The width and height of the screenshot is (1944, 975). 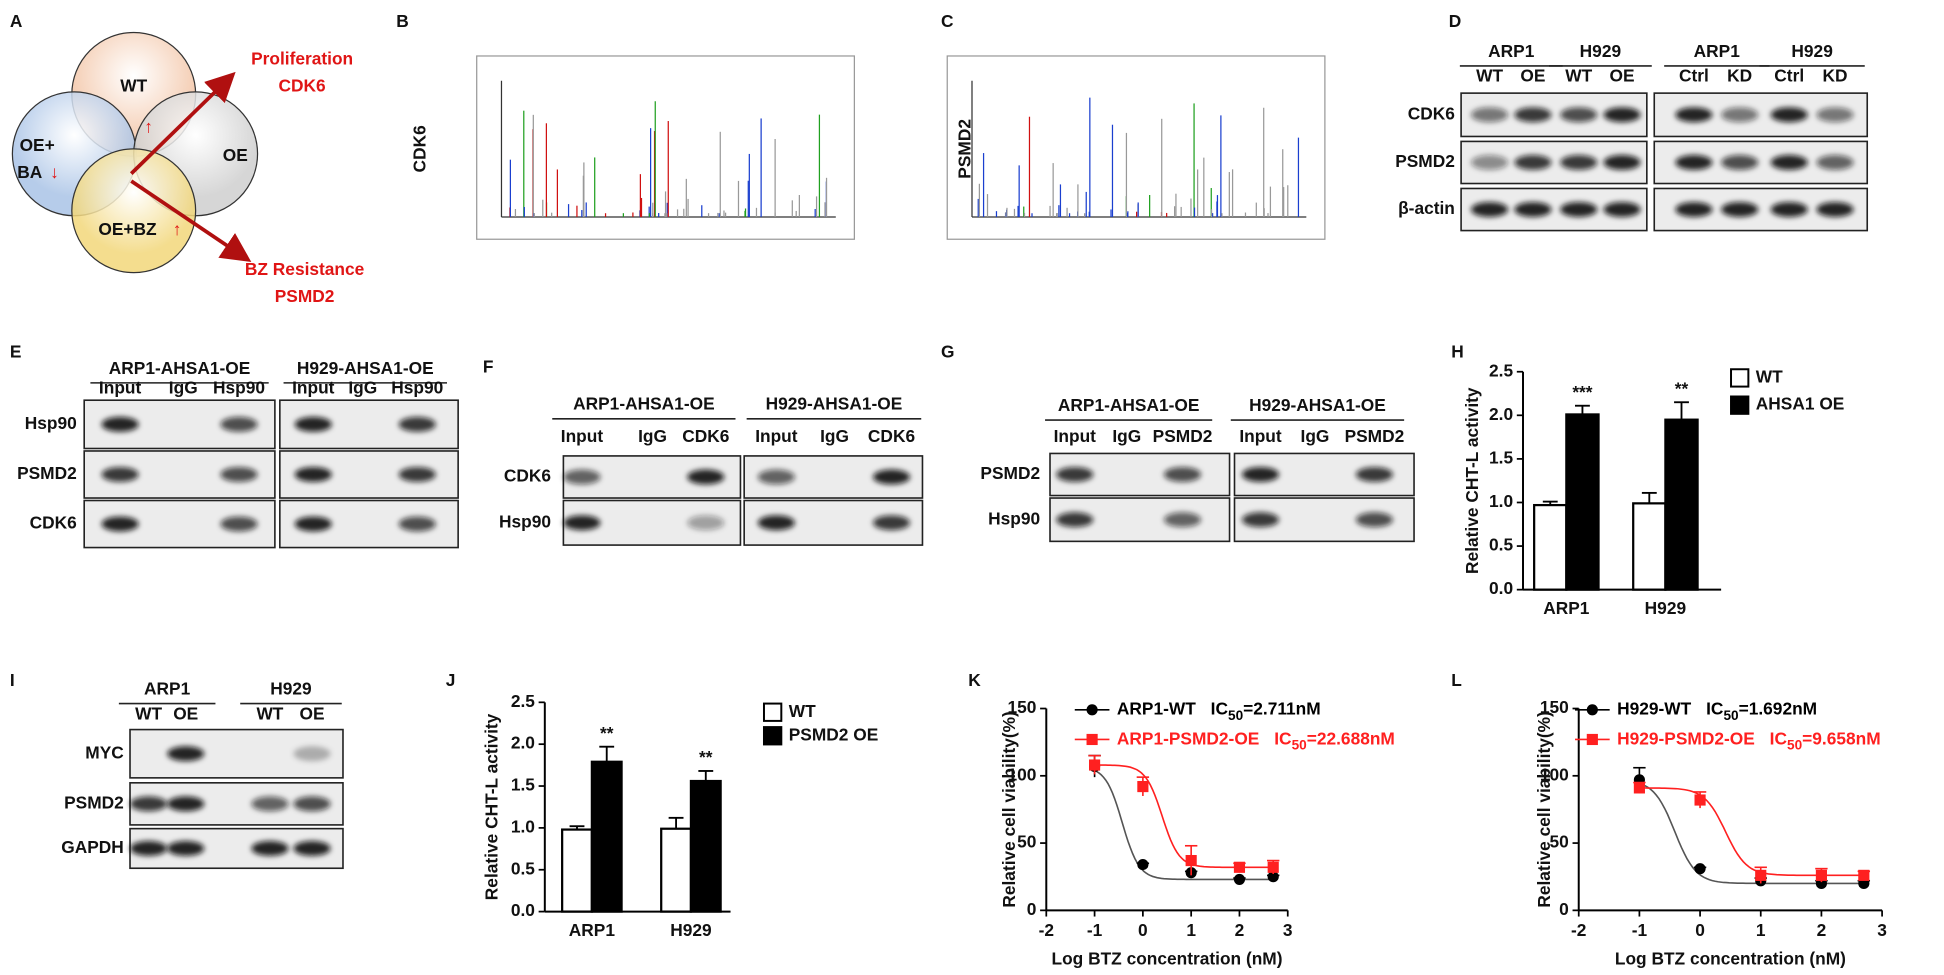 I want to click on panel-letter: E, so click(x=16, y=352).